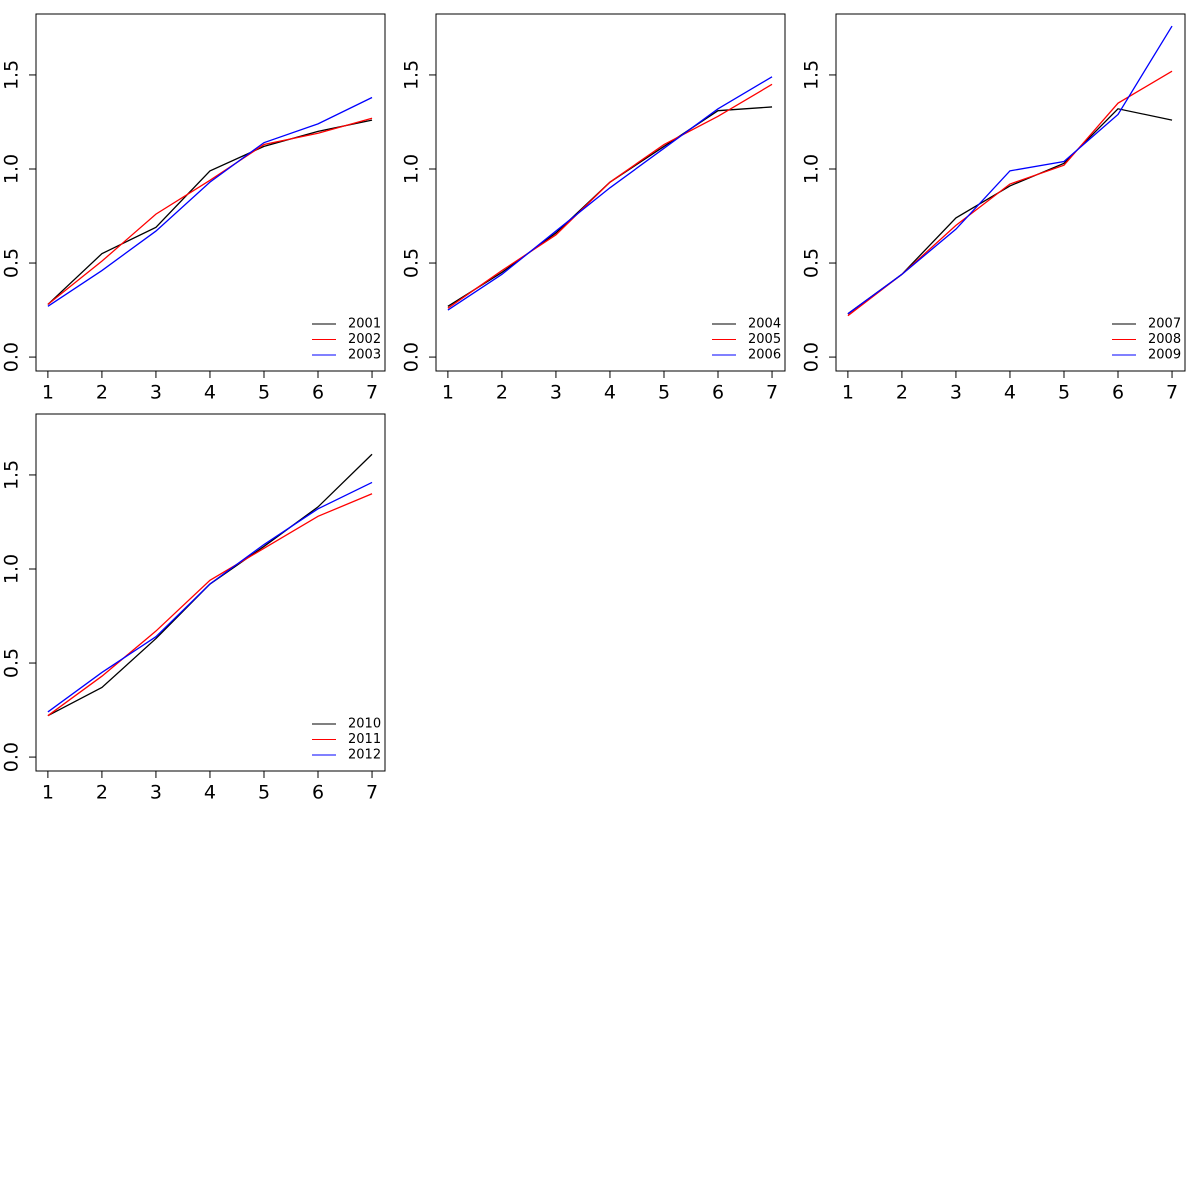  I want to click on legend-label: 2002, so click(364, 339).